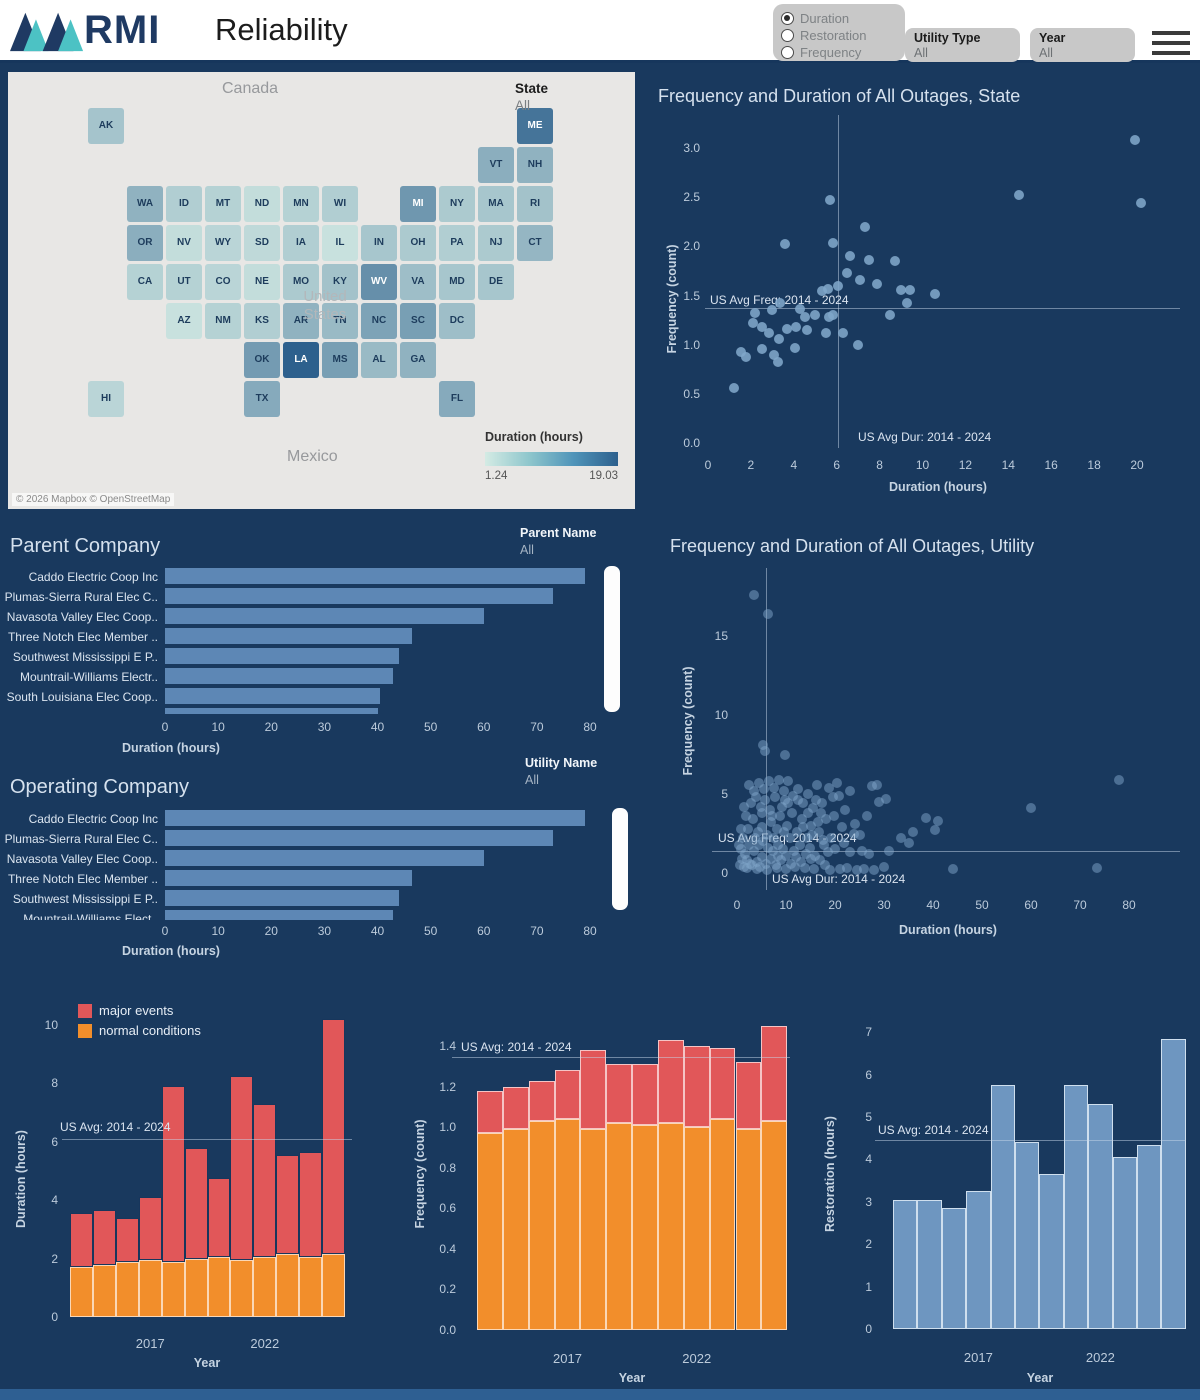  I want to click on state-tile-OK: OK, so click(262, 360).